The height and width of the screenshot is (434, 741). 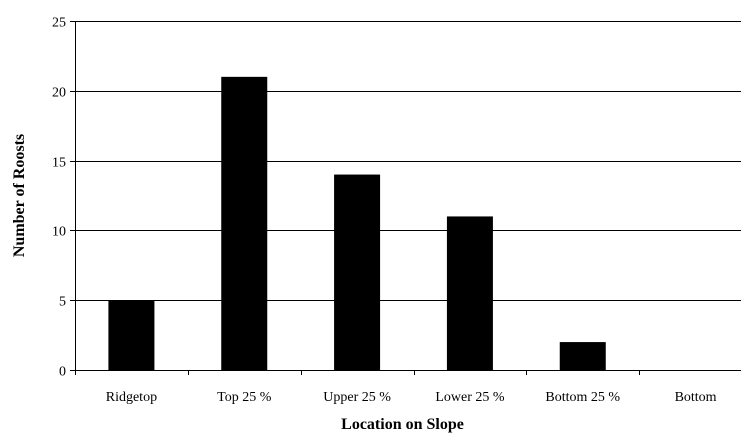 What do you see at coordinates (402, 424) in the screenshot?
I see `x-axis-title: Location on Slope` at bounding box center [402, 424].